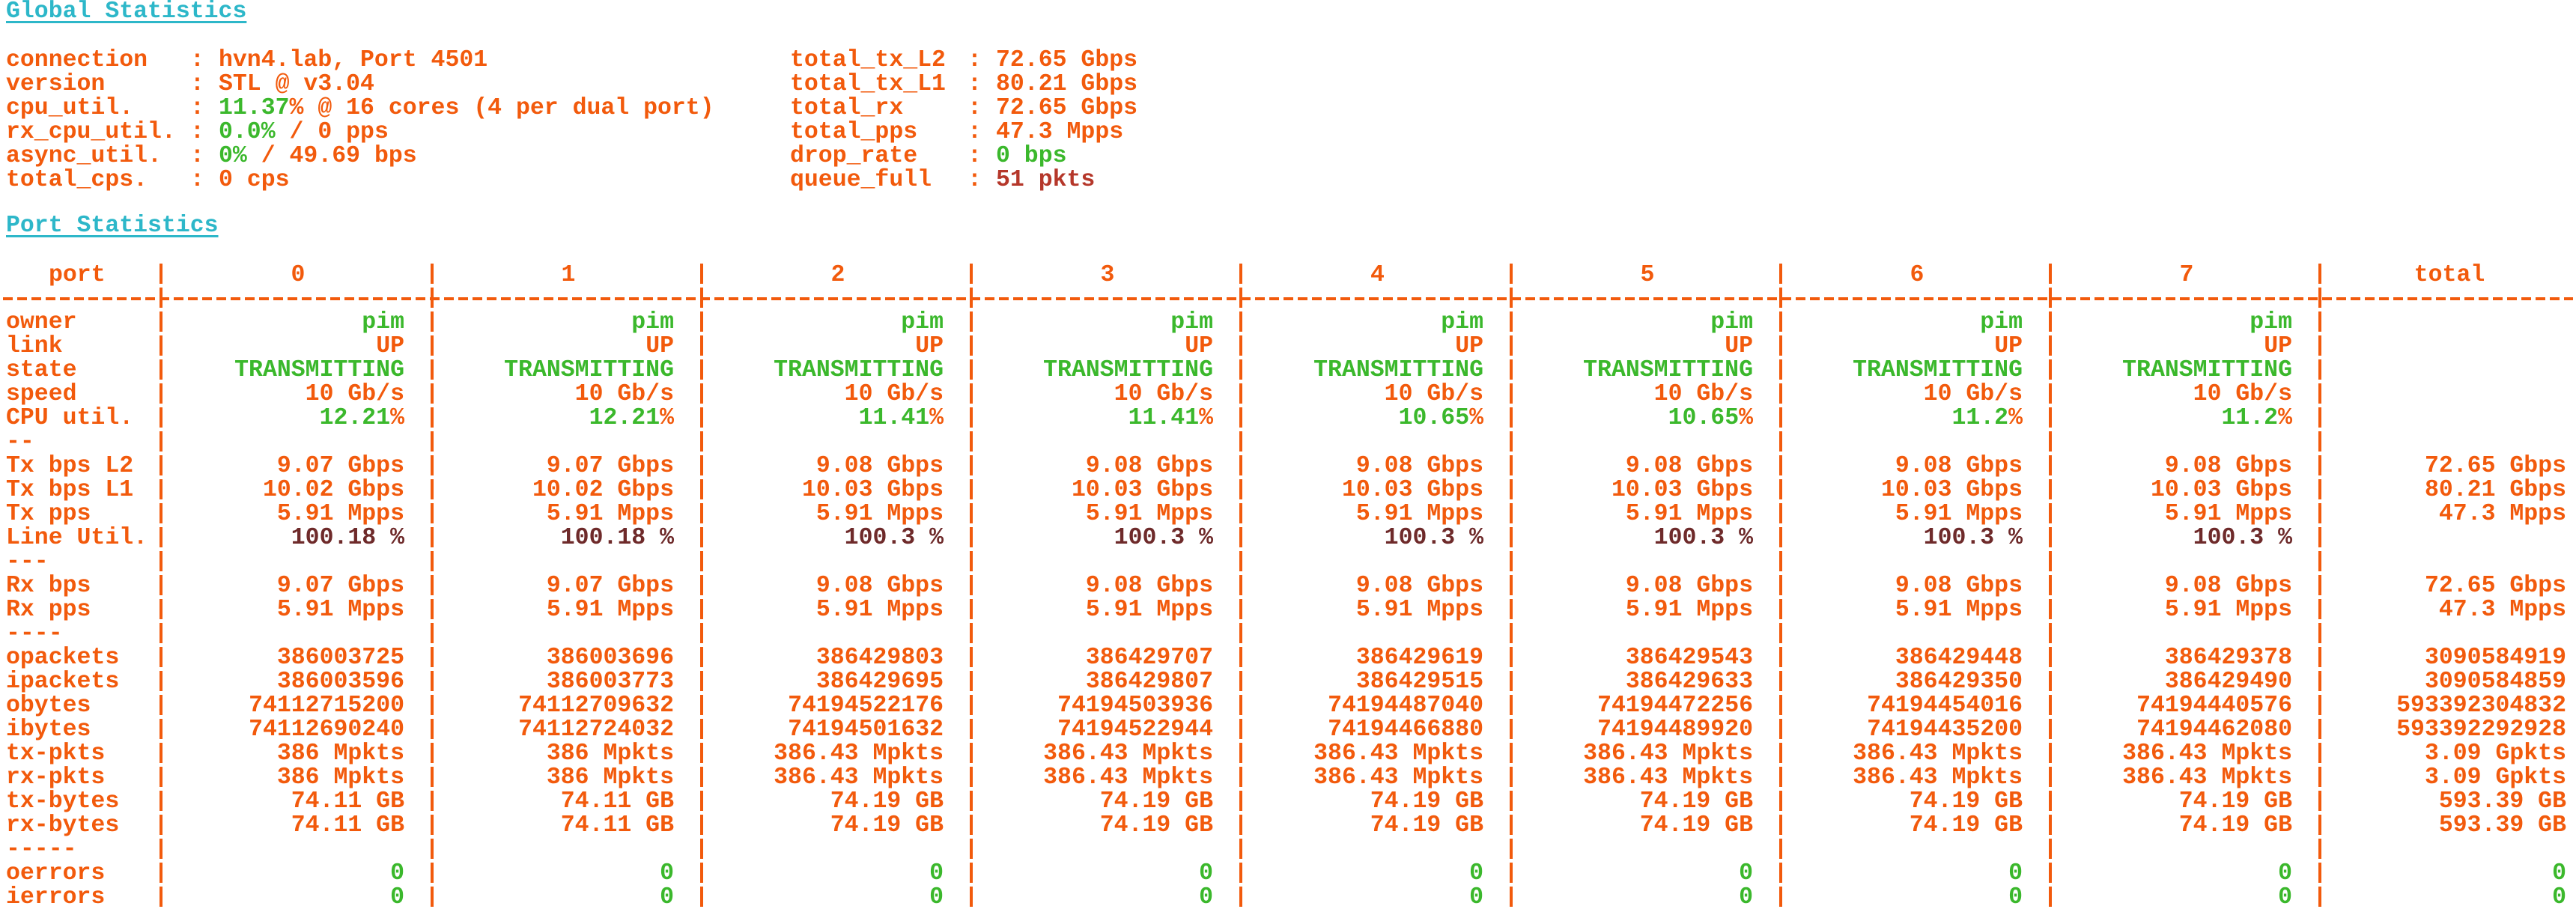 The height and width of the screenshot is (915, 2576). Describe the element at coordinates (77, 538) in the screenshot. I see `row-label: Line Util.` at that location.